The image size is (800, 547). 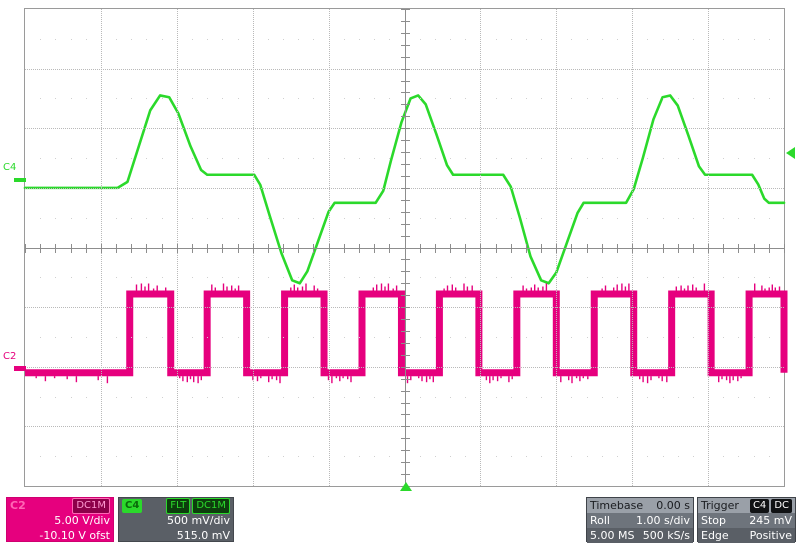 I want to click on channel-panel-c2: C2 DC1M 5.00 V/div -10.10 V ofst, so click(x=60, y=519).